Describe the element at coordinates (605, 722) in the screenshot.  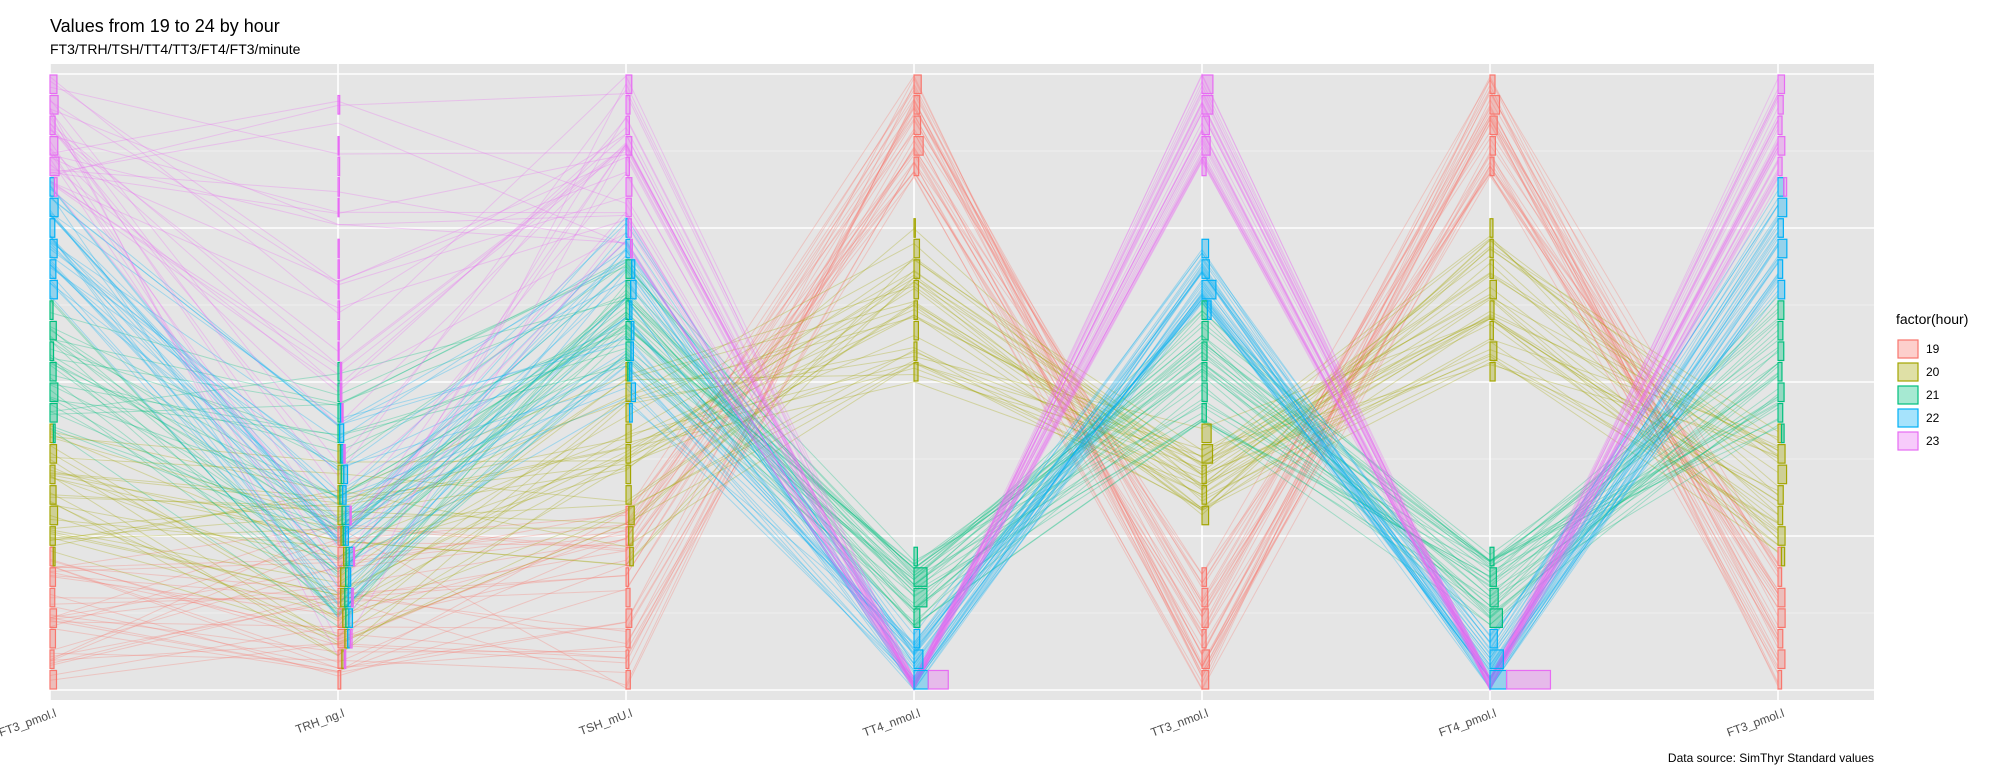
I see `axis-tick-label: TSH_mU.l` at that location.